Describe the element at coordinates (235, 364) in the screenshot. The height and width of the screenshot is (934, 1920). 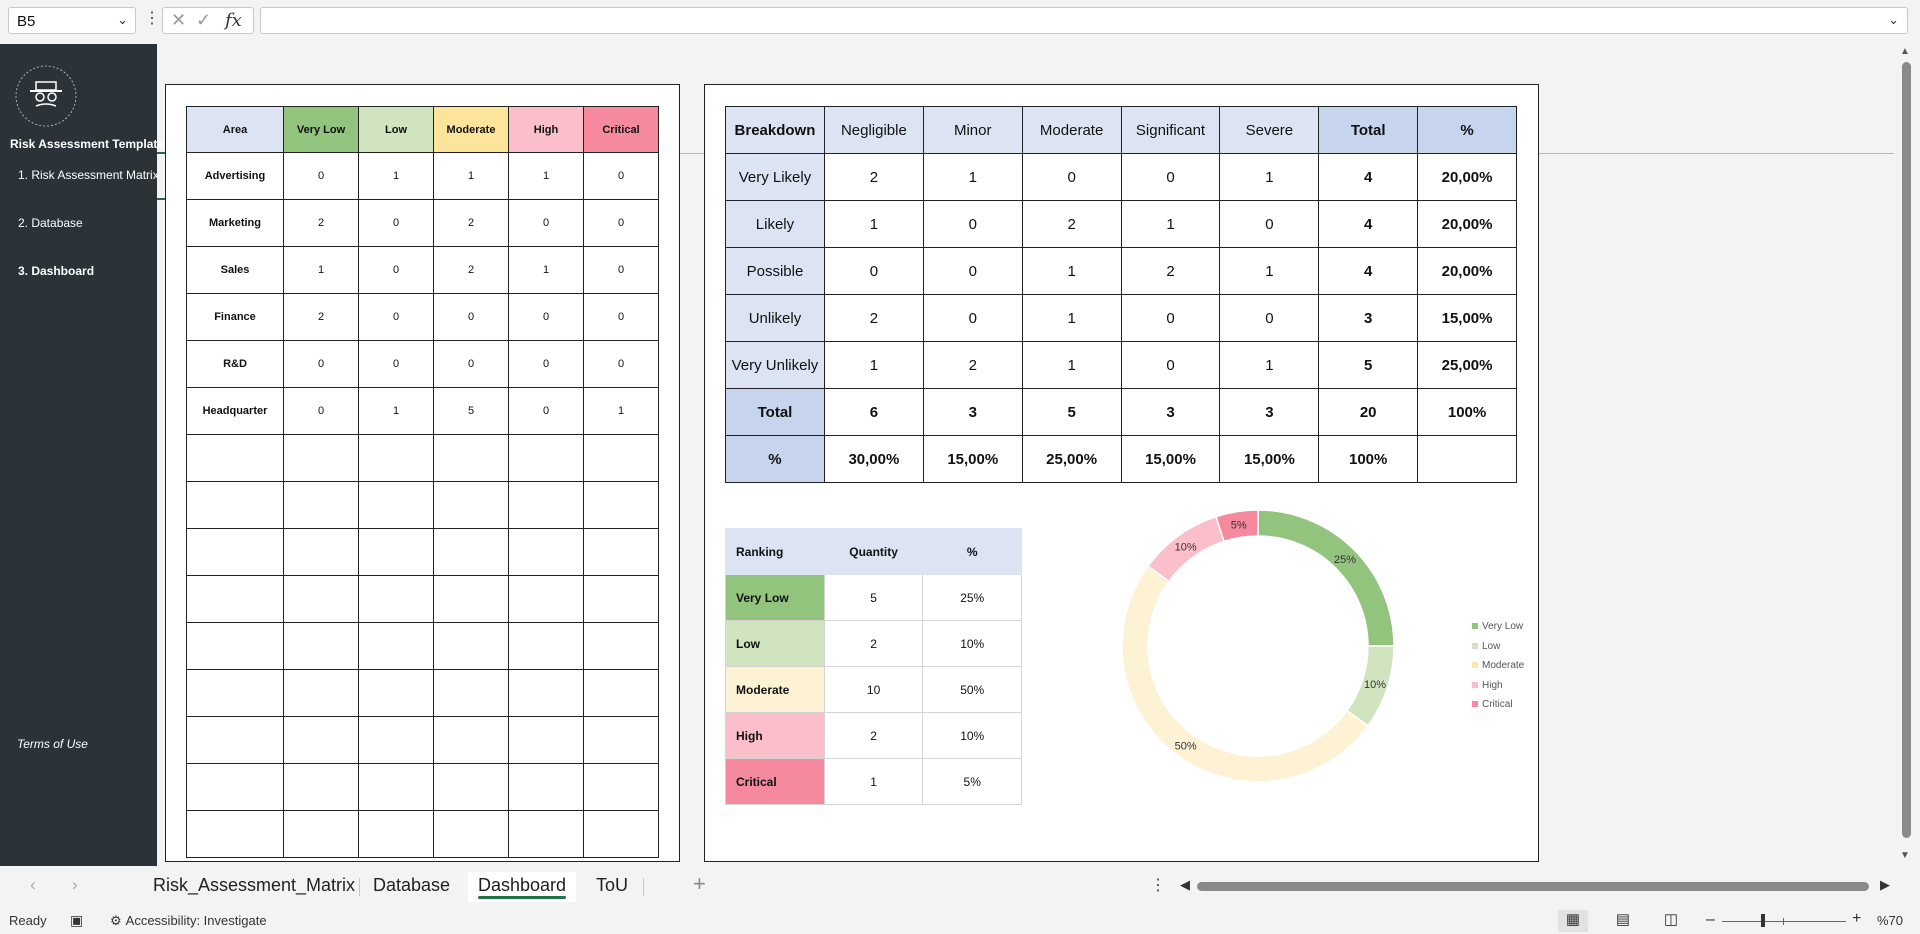
I see `area-name-cell: R&D` at that location.